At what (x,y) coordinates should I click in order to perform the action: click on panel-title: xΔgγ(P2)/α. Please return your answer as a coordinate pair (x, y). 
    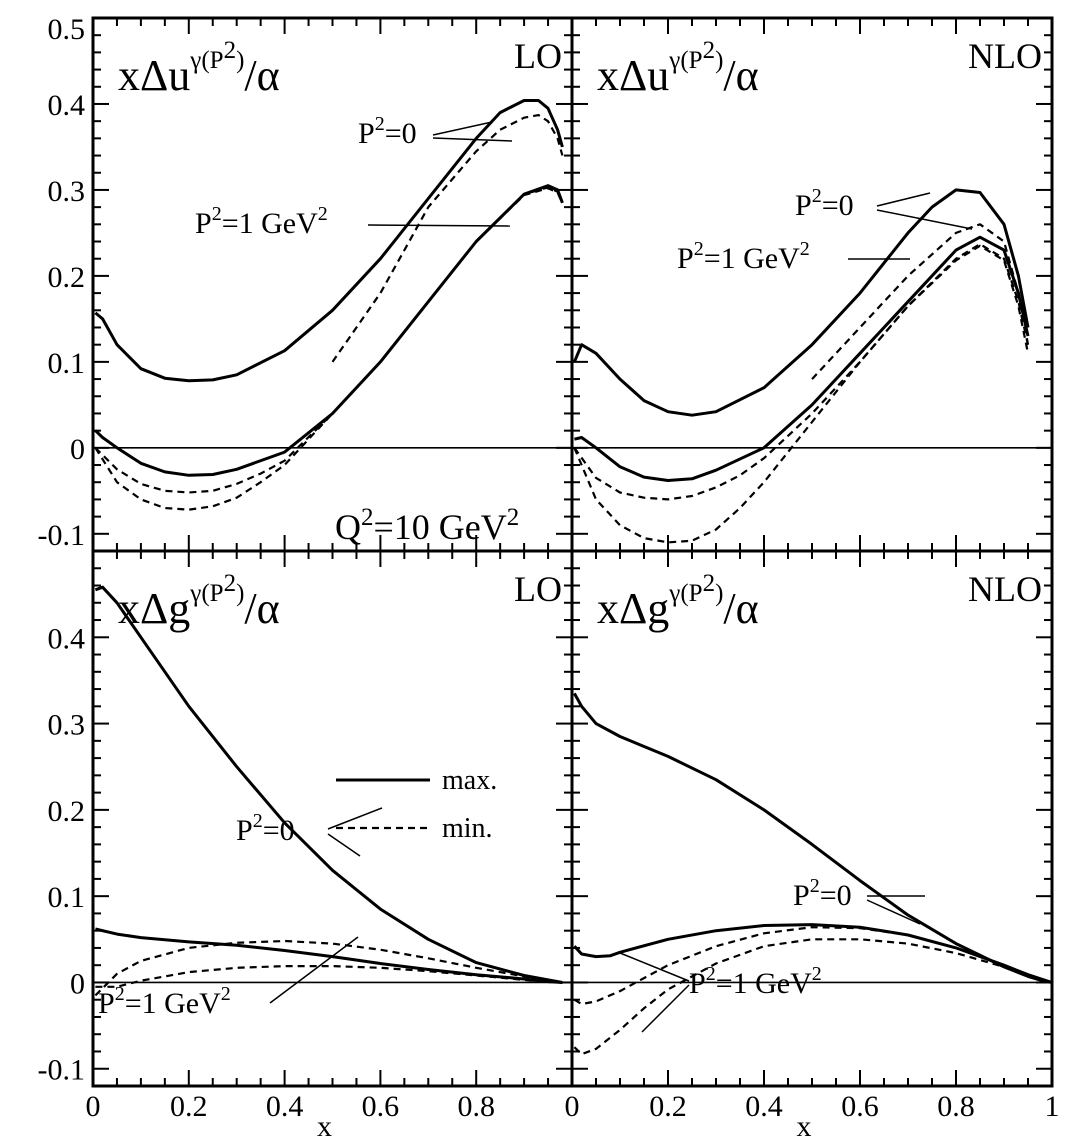
    Looking at the image, I should click on (199, 601).